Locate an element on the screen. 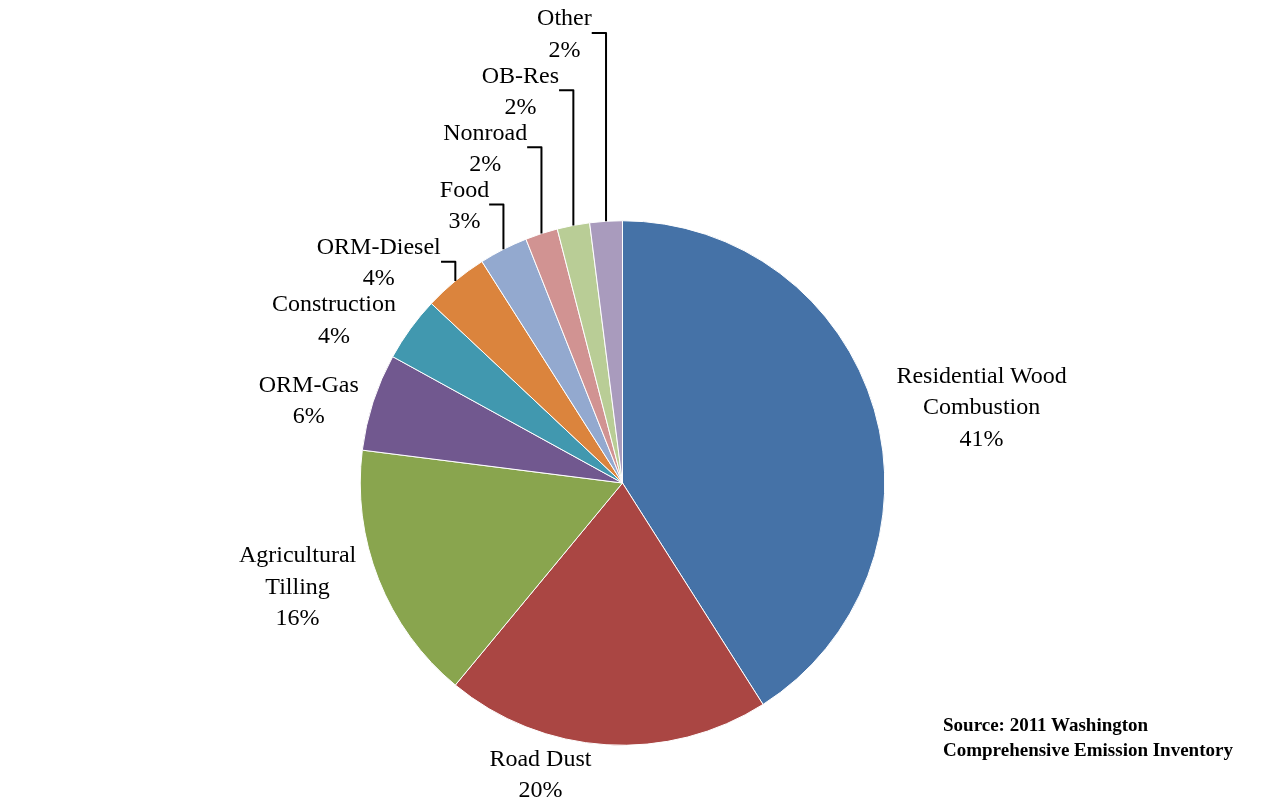 The width and height of the screenshot is (1281, 807). slice-label: Road Dust is located at coordinates (540, 757).